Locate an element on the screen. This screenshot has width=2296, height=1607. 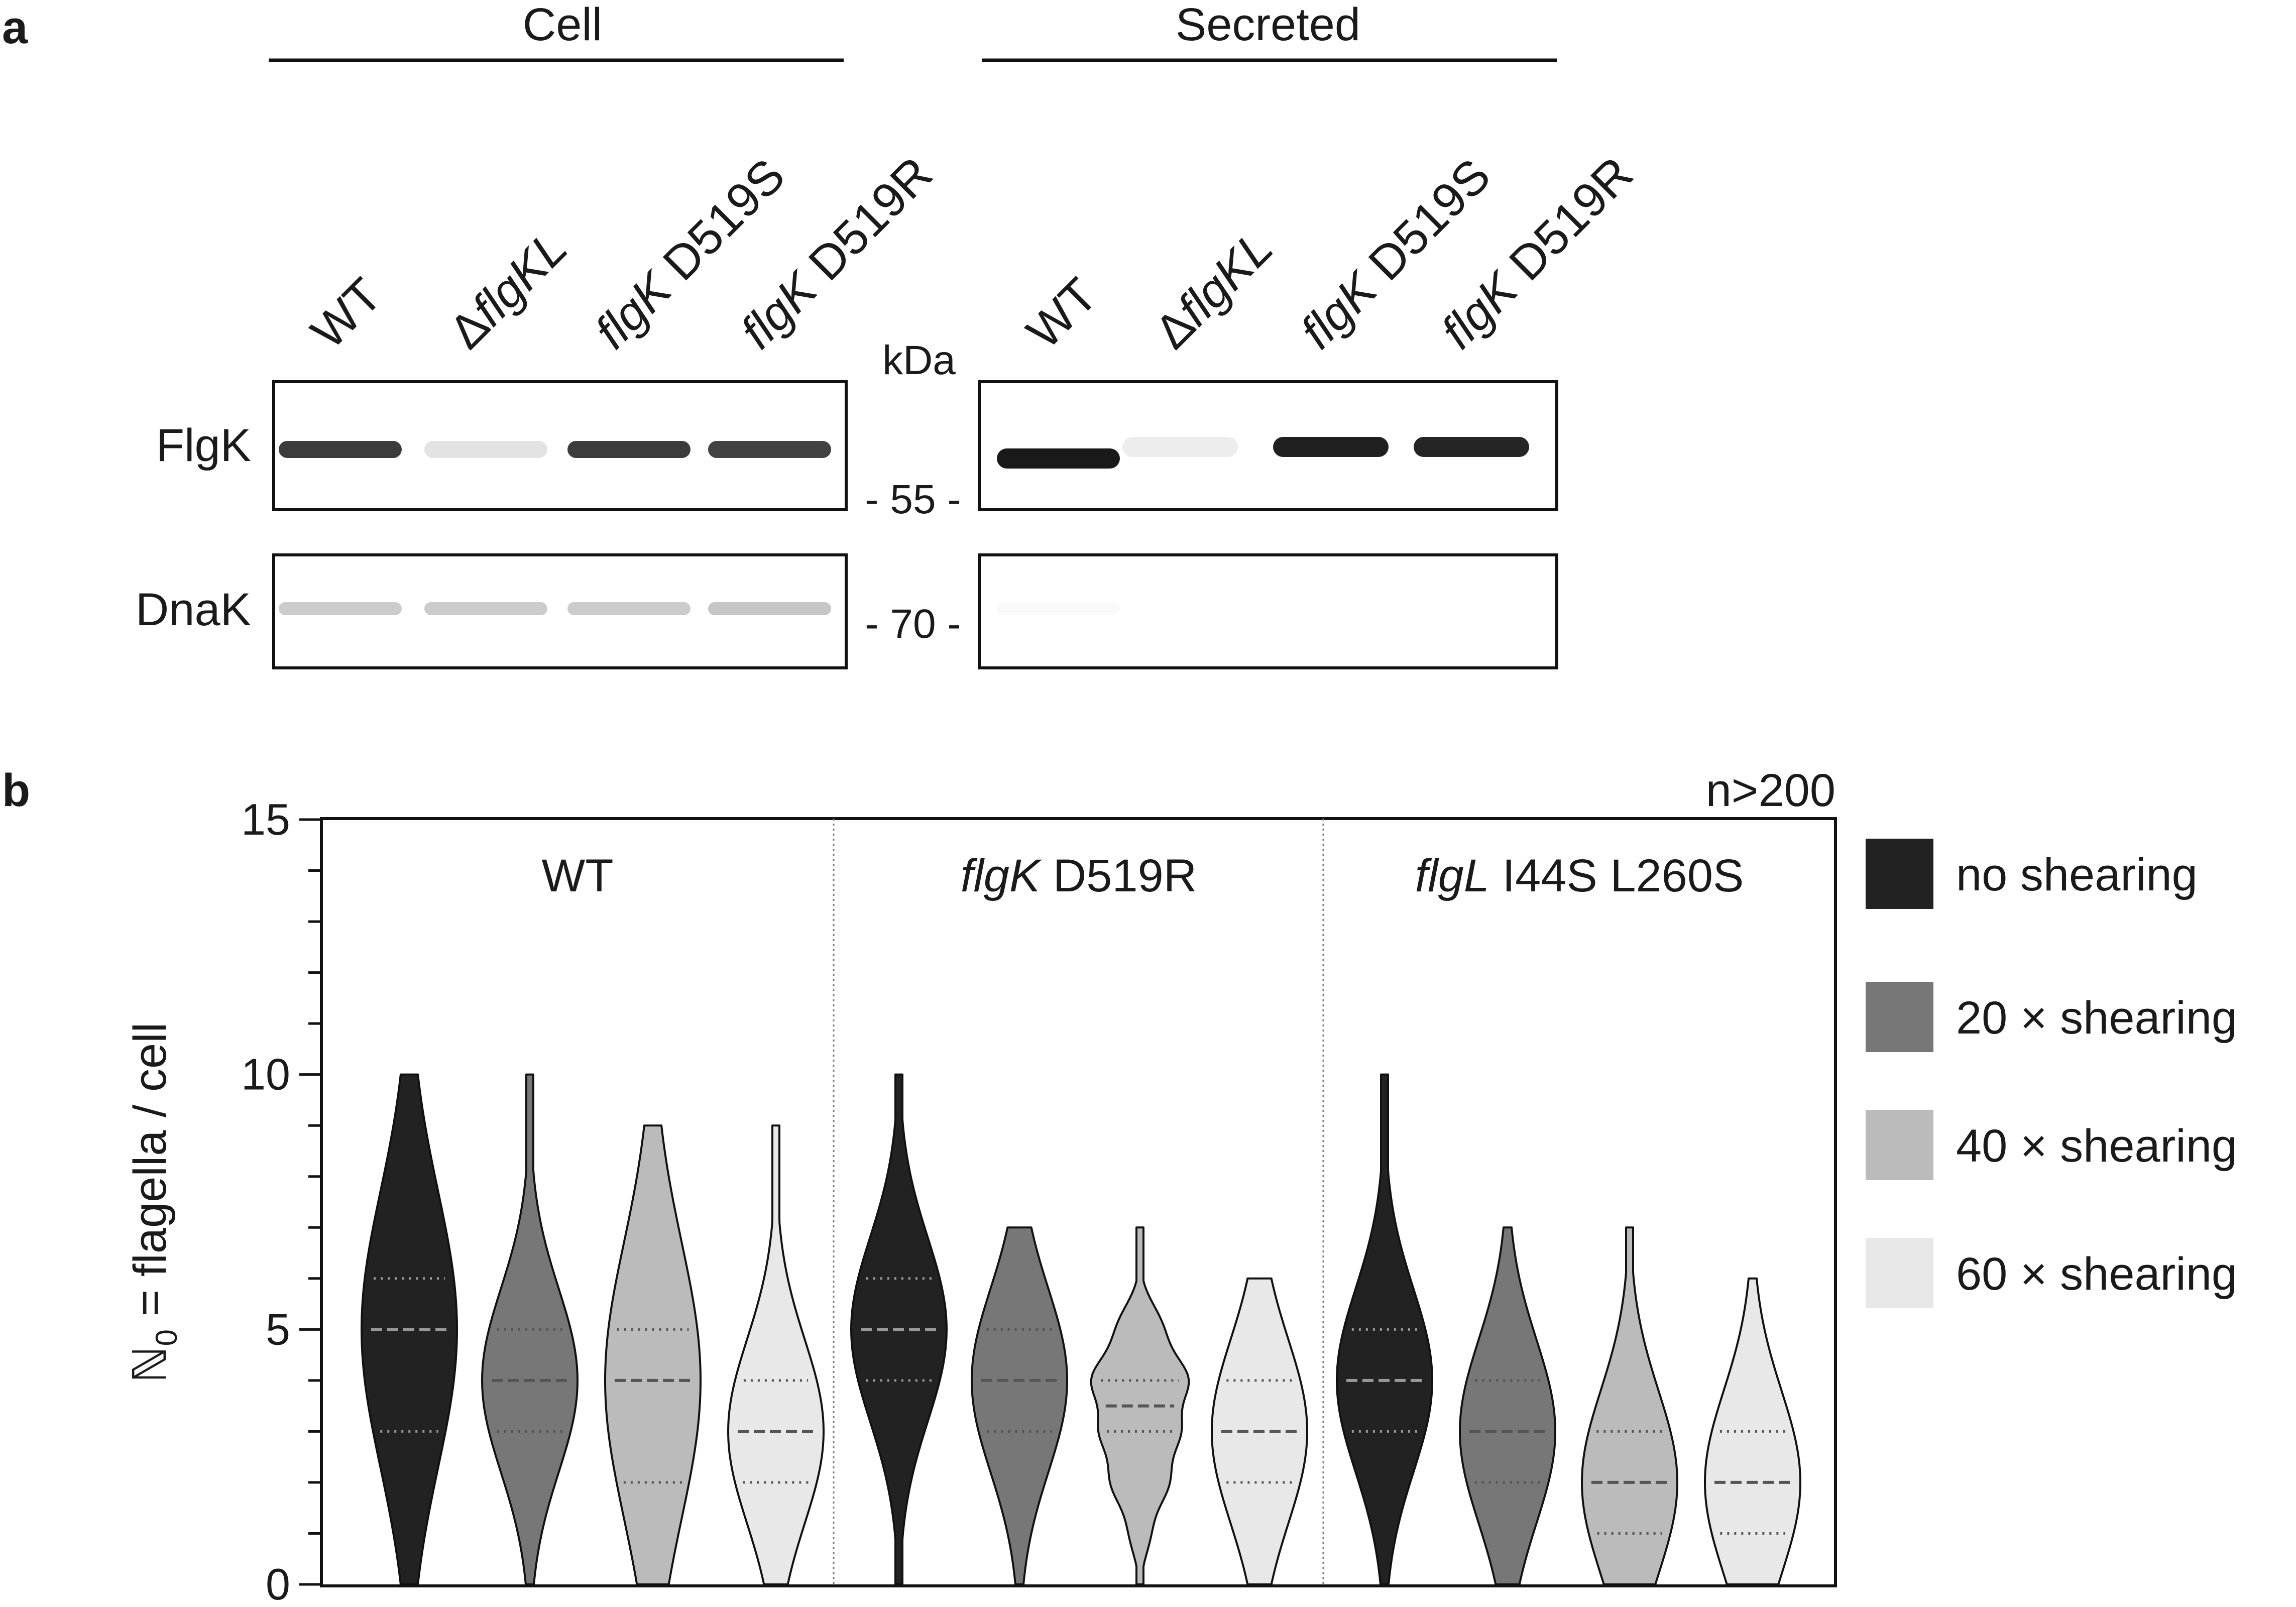
row-label-dnak: DnaK is located at coordinates (193, 610).